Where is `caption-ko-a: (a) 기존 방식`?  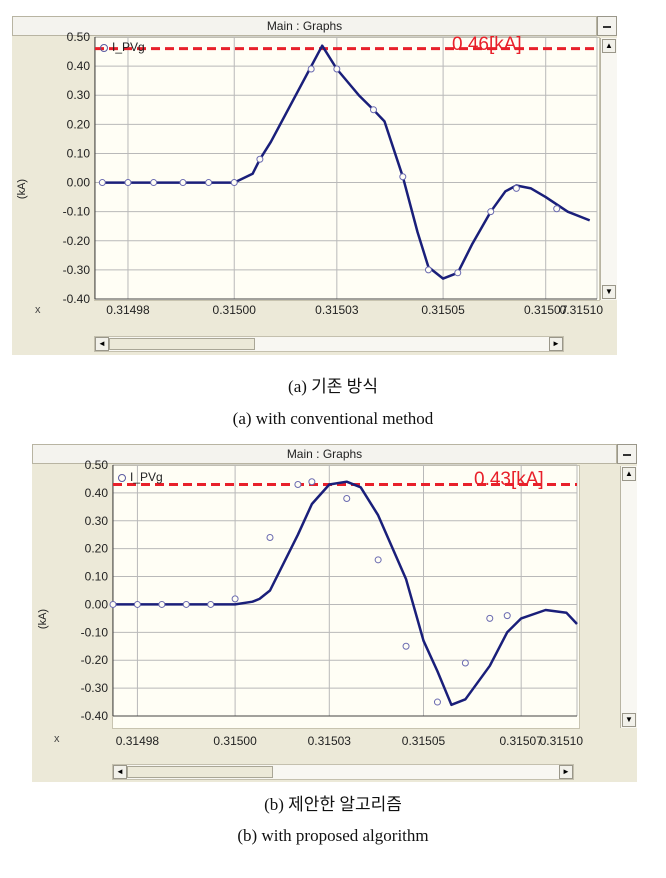
caption-ko-a: (a) 기존 방식 is located at coordinates (333, 386).